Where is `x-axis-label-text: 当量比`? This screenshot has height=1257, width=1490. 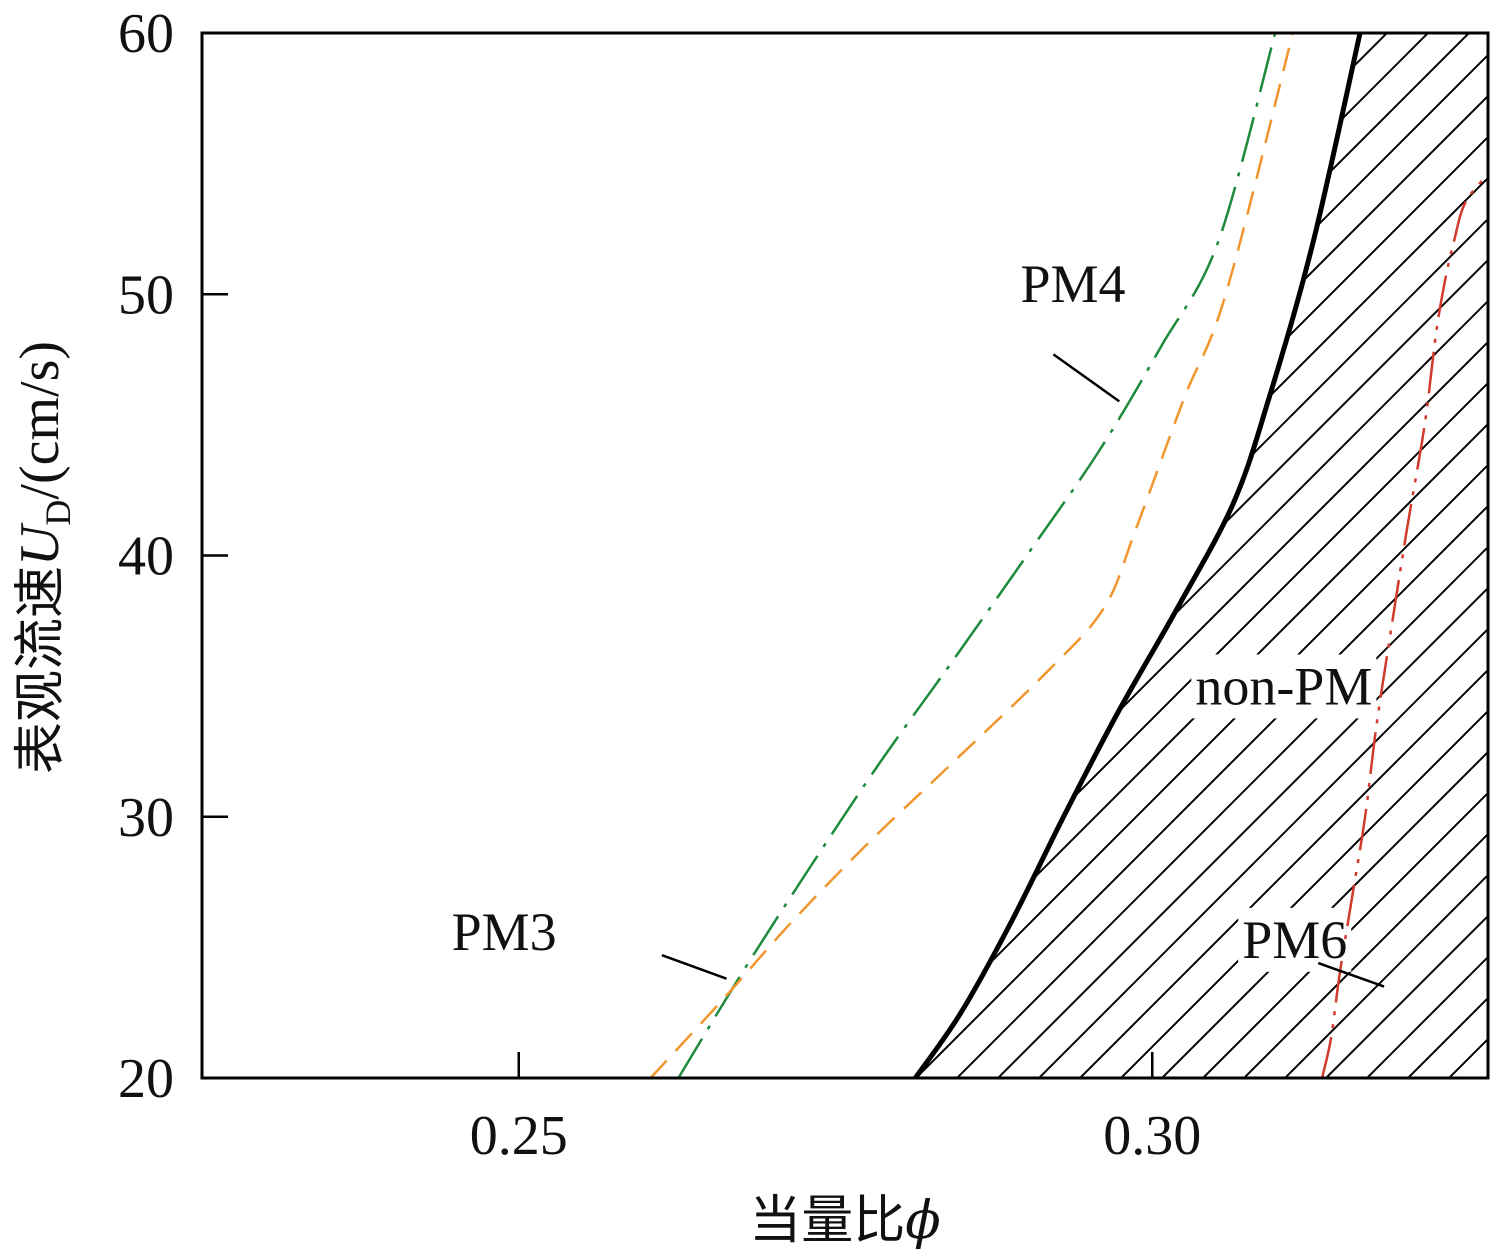
x-axis-label-text: 当量比 is located at coordinates (827, 1221).